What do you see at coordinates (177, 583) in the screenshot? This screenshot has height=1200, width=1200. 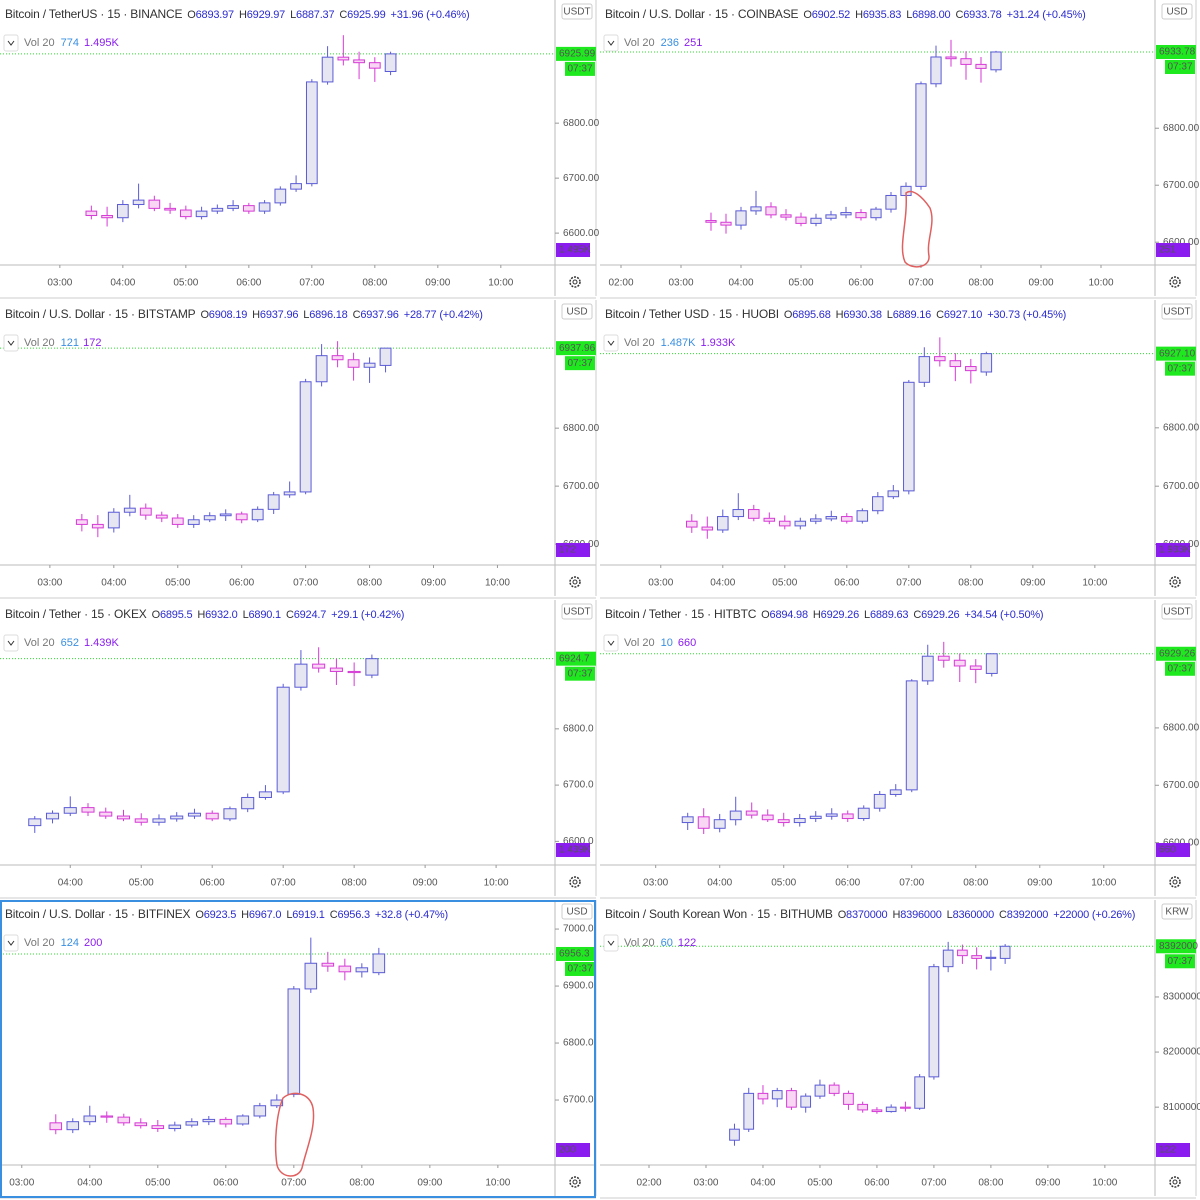 I see `x-tick-label: 05:00` at bounding box center [177, 583].